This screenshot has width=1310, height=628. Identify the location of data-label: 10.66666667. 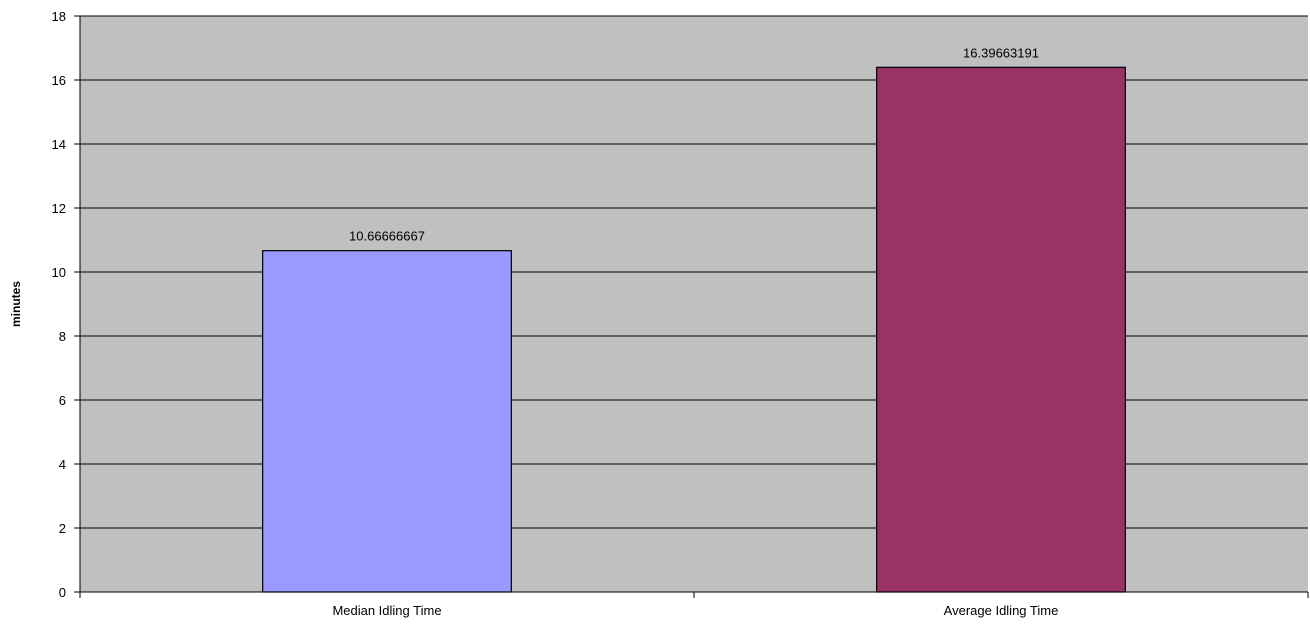
(387, 236).